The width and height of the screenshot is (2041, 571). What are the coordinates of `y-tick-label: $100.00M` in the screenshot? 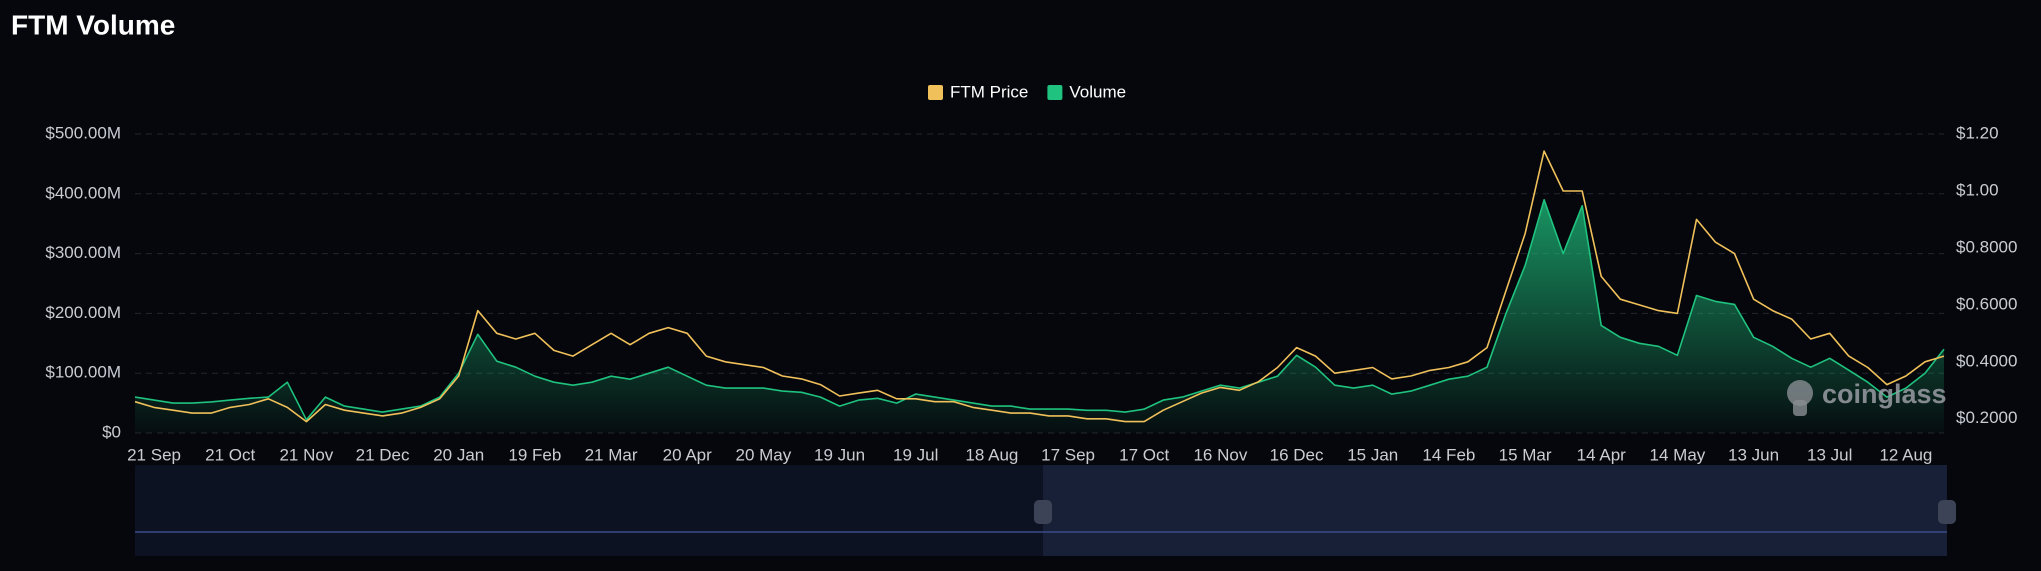 It's located at (83, 372).